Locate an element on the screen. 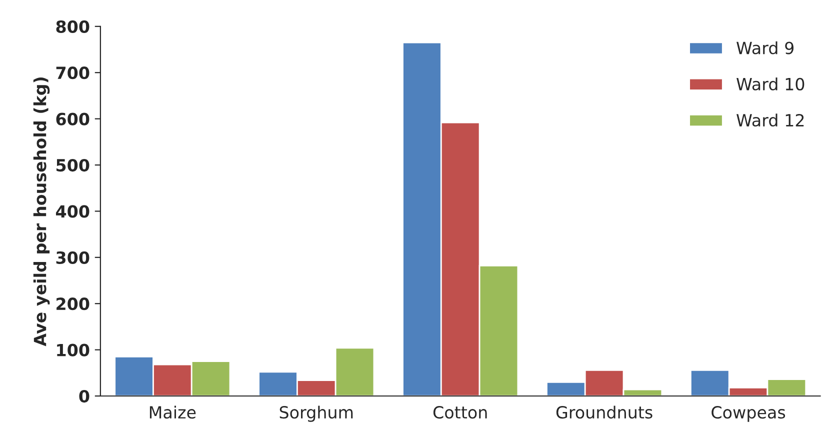 The width and height of the screenshot is (837, 440). x-tick-label: Cotton is located at coordinates (460, 412).